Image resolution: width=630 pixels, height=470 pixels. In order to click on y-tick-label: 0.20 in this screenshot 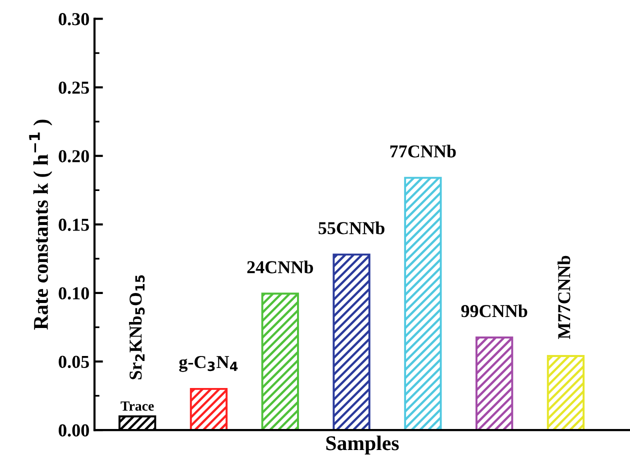, I will do `click(73, 156)`.